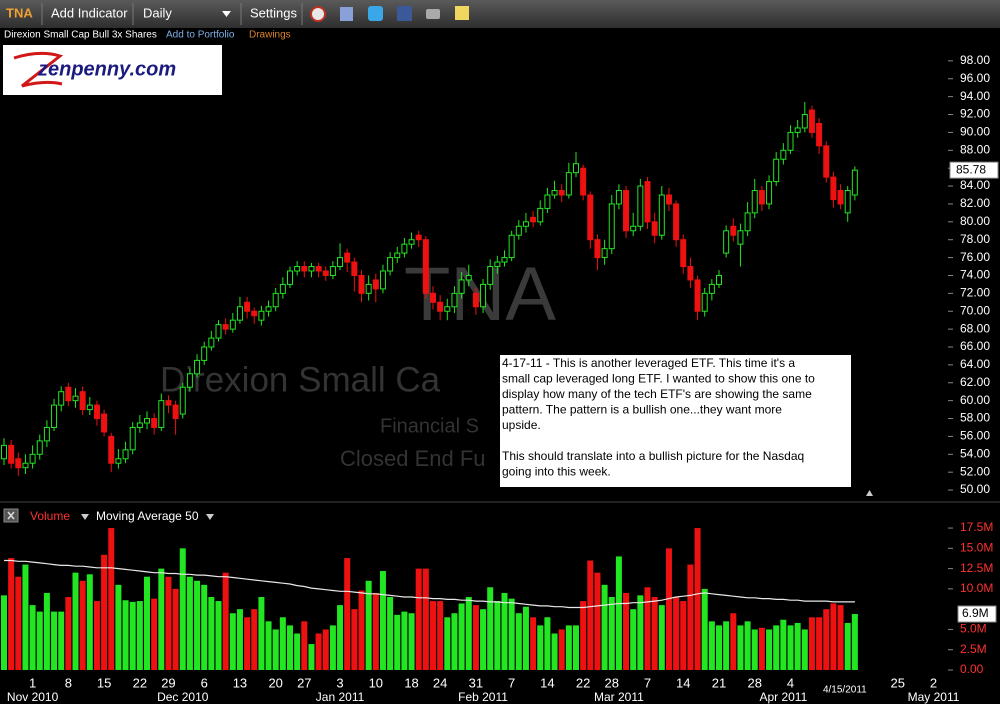  What do you see at coordinates (975, 489) in the screenshot?
I see `y-tick-label: 50.00` at bounding box center [975, 489].